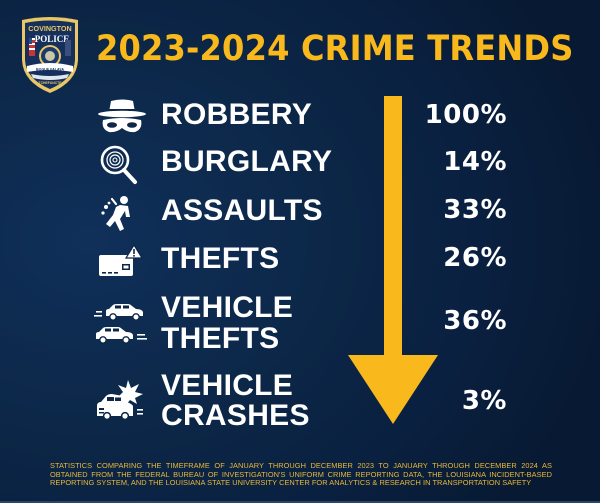 This screenshot has width=600, height=503. What do you see at coordinates (247, 161) in the screenshot?
I see `trend-label-burglary: BURGLARY` at bounding box center [247, 161].